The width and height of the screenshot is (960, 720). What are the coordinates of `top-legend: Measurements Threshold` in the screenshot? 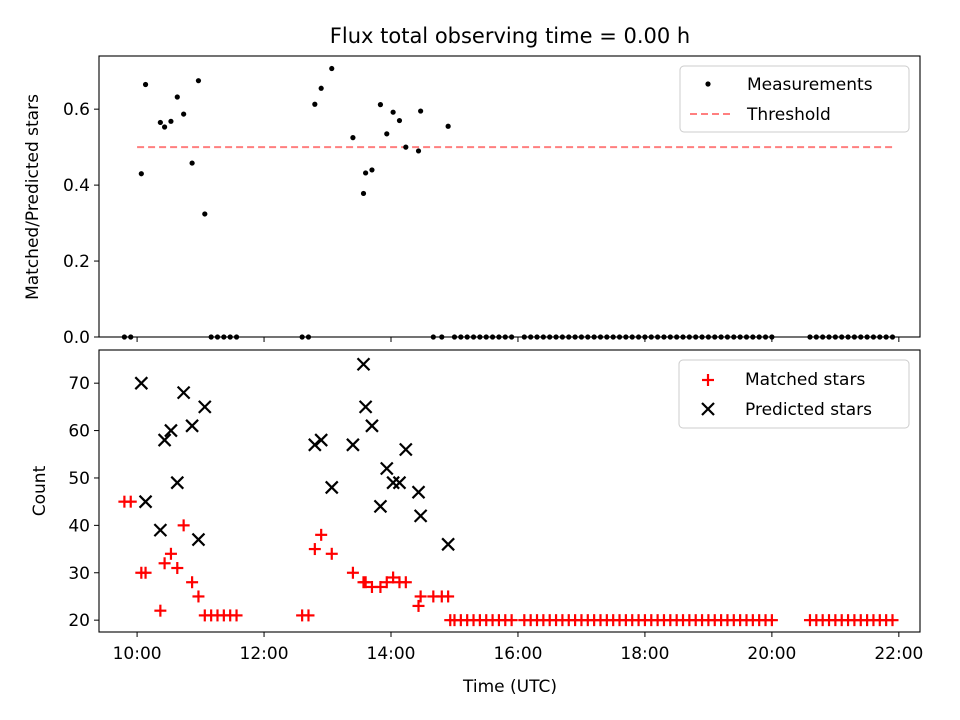 It's located at (794, 99).